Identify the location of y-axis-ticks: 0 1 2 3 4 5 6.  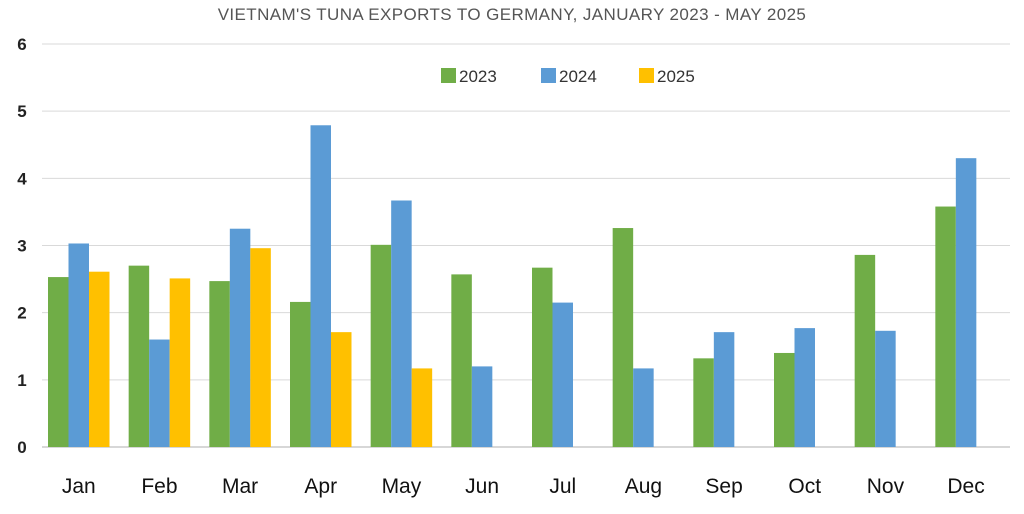
(22, 246).